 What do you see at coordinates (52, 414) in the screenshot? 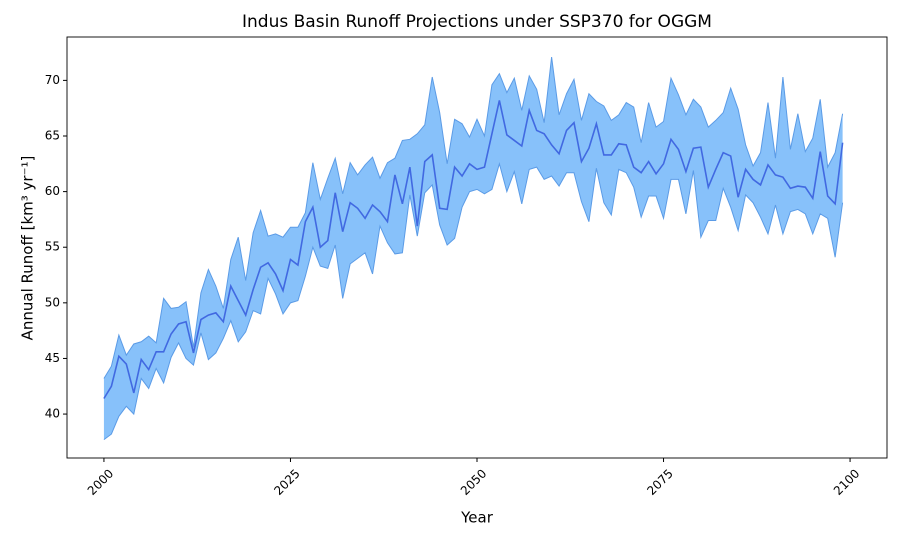
I see `y-tick-label: 40` at bounding box center [52, 414].